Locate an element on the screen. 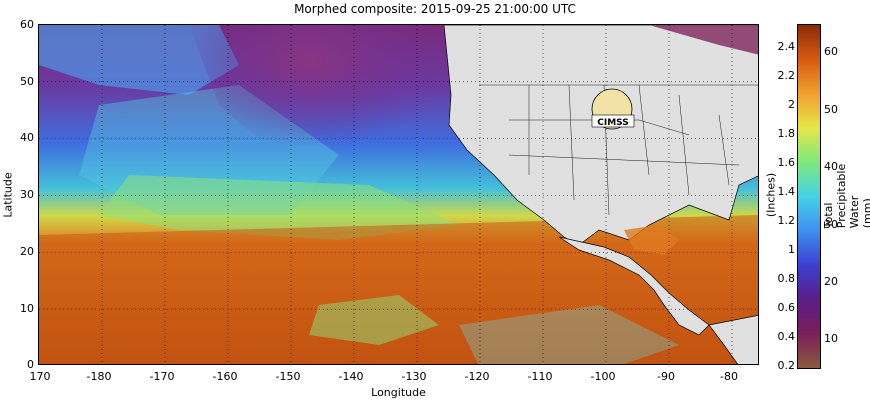 This screenshot has height=405, width=870. lon-tick: -160 is located at coordinates (225, 376).